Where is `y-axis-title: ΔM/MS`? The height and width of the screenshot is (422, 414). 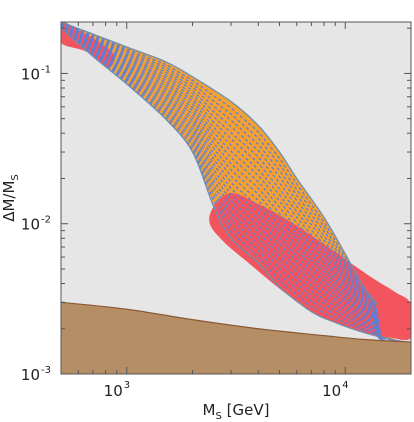 y-axis-title: ΔM/MS is located at coordinates (10, 198).